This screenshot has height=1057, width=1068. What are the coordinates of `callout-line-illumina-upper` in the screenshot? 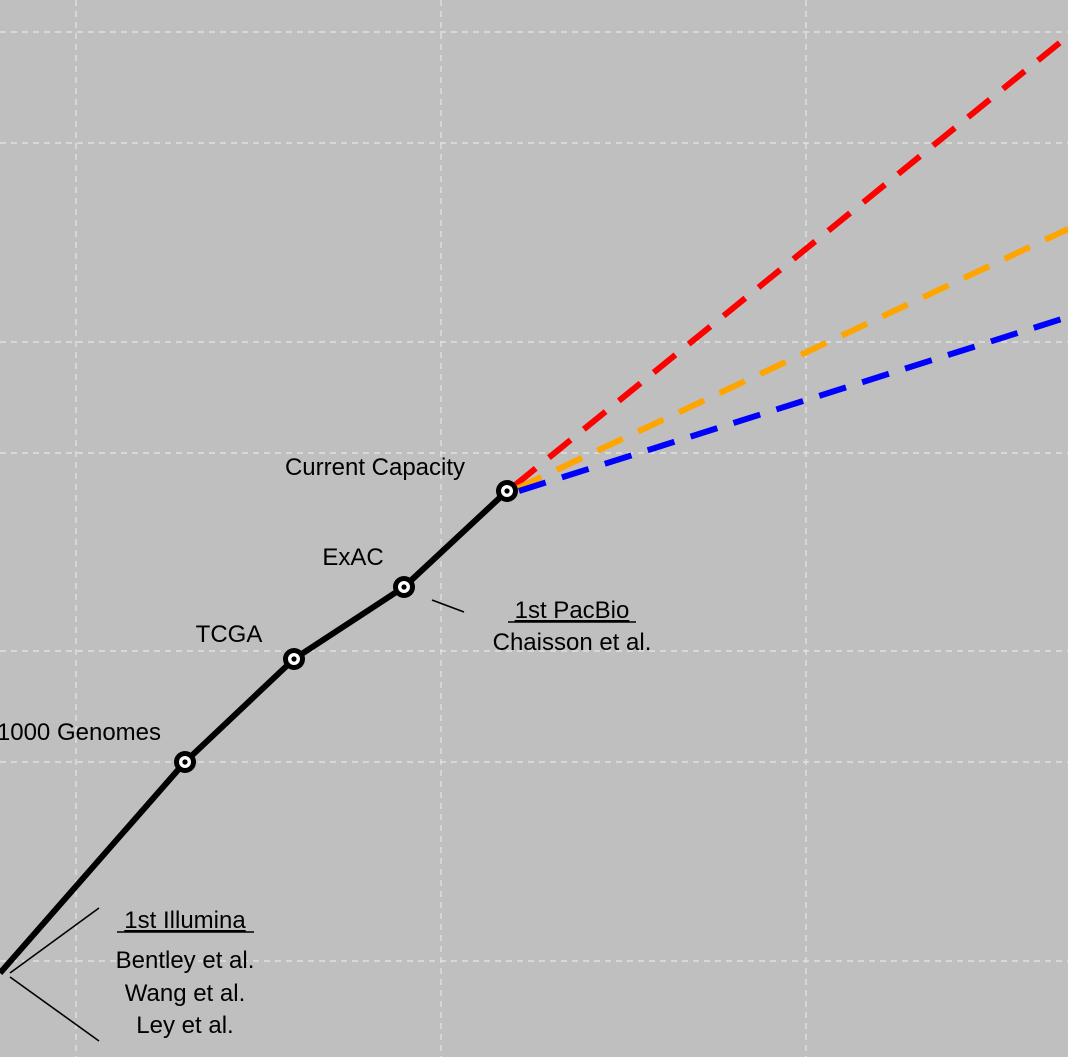 It's located at (54, 940).